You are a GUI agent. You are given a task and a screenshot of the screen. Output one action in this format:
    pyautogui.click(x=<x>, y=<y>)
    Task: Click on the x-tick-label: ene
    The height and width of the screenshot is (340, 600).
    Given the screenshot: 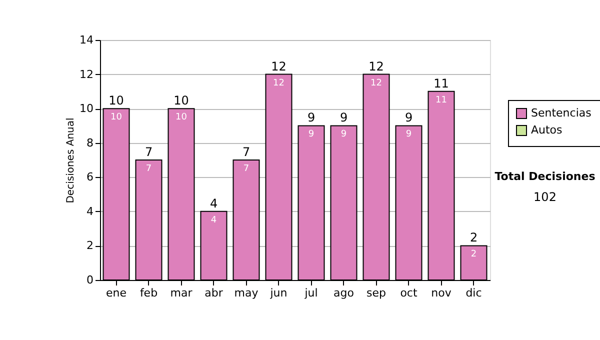 What is the action you would take?
    pyautogui.click(x=116, y=293)
    